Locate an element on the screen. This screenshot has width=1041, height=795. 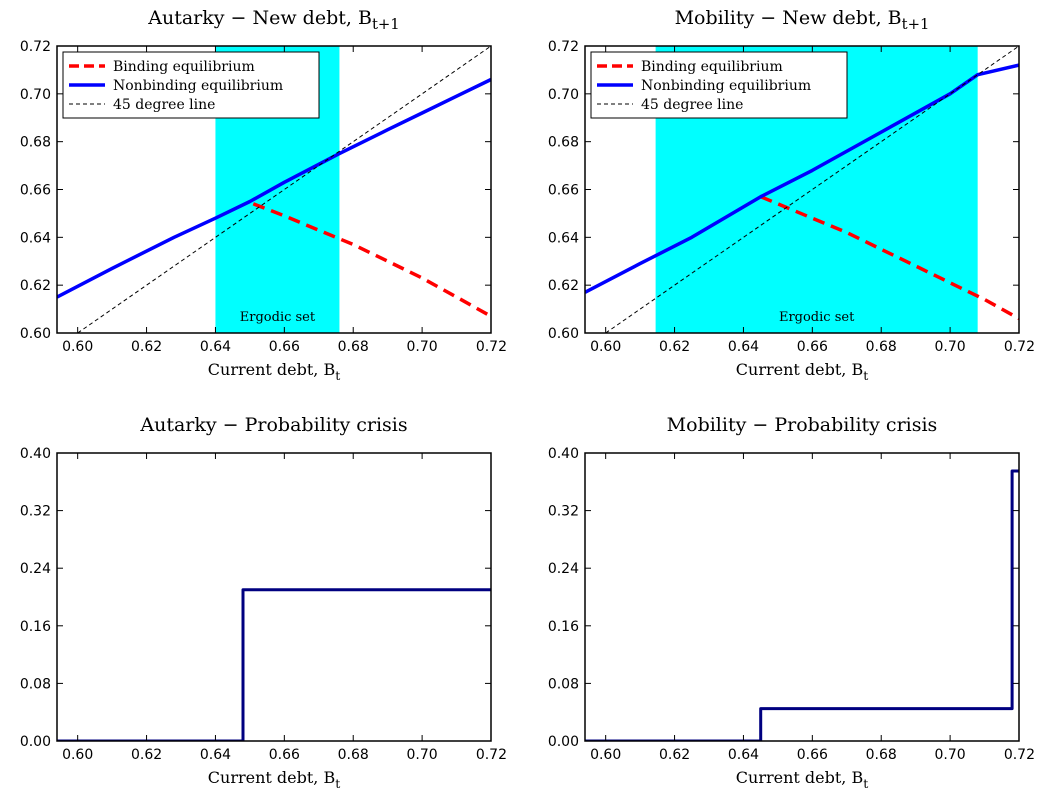
series-line-nonbinding-equilibrium is located at coordinates (274, 188).